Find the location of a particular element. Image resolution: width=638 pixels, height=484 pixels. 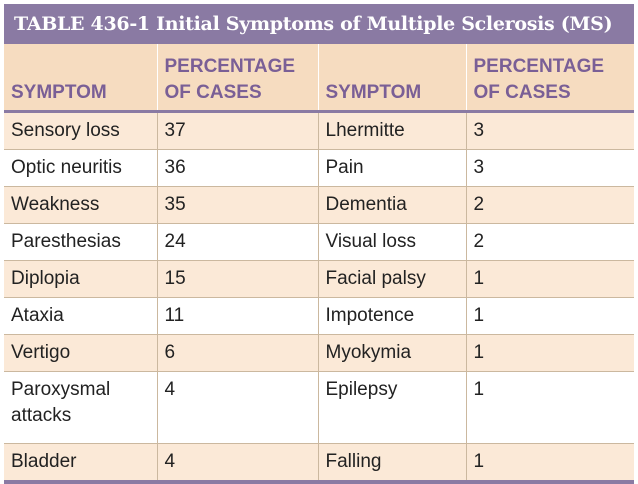

table-row: Vertigo 6 Myokymia 1 is located at coordinates (319, 353).